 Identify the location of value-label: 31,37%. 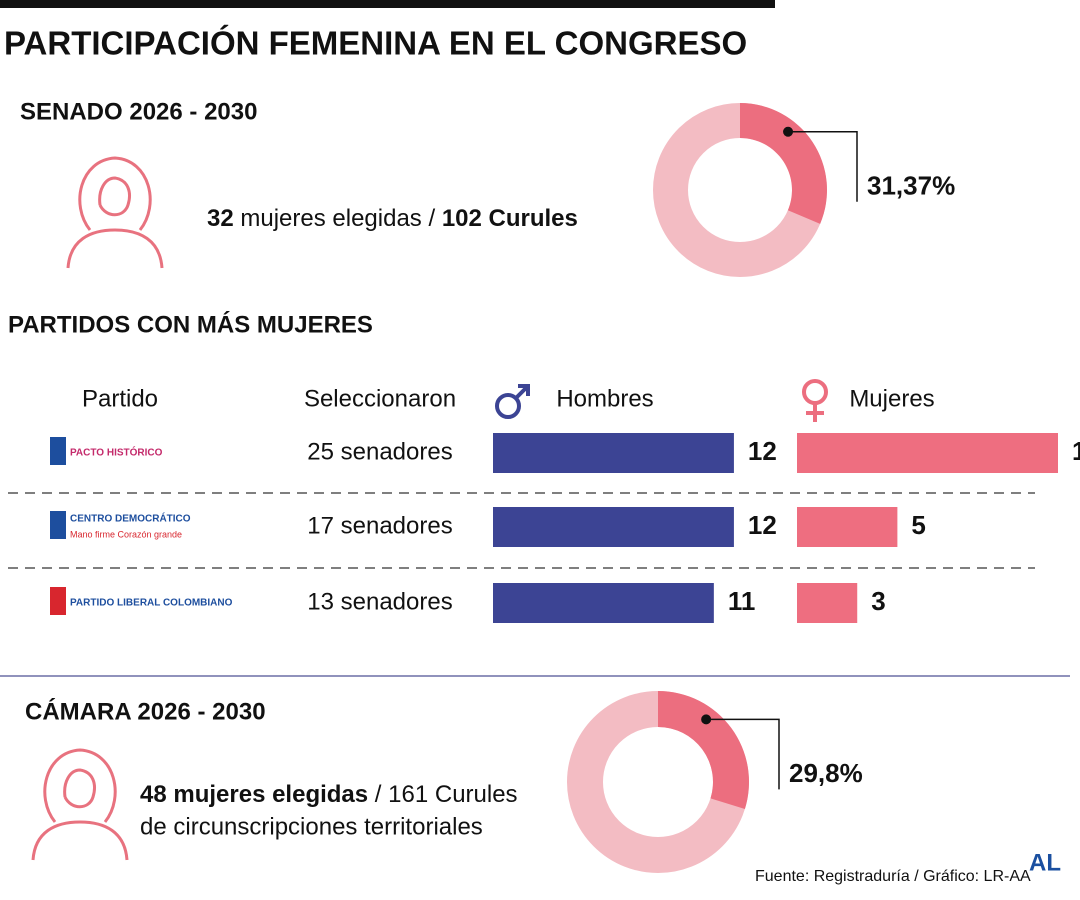
(911, 186).